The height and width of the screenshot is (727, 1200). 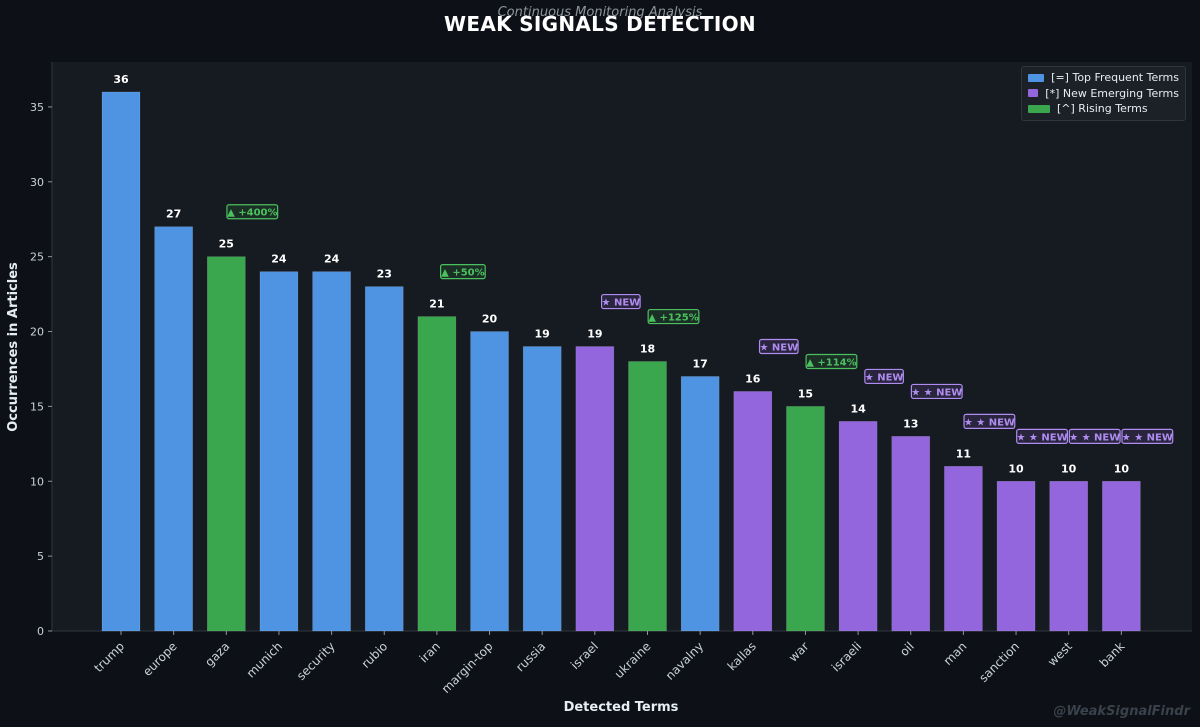 I want to click on data-label: 36, so click(x=121, y=79).